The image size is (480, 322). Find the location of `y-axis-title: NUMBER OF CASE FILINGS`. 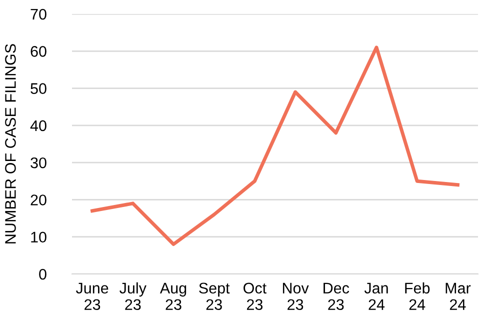

y-axis-title: NUMBER OF CASE FILINGS is located at coordinates (10, 144).